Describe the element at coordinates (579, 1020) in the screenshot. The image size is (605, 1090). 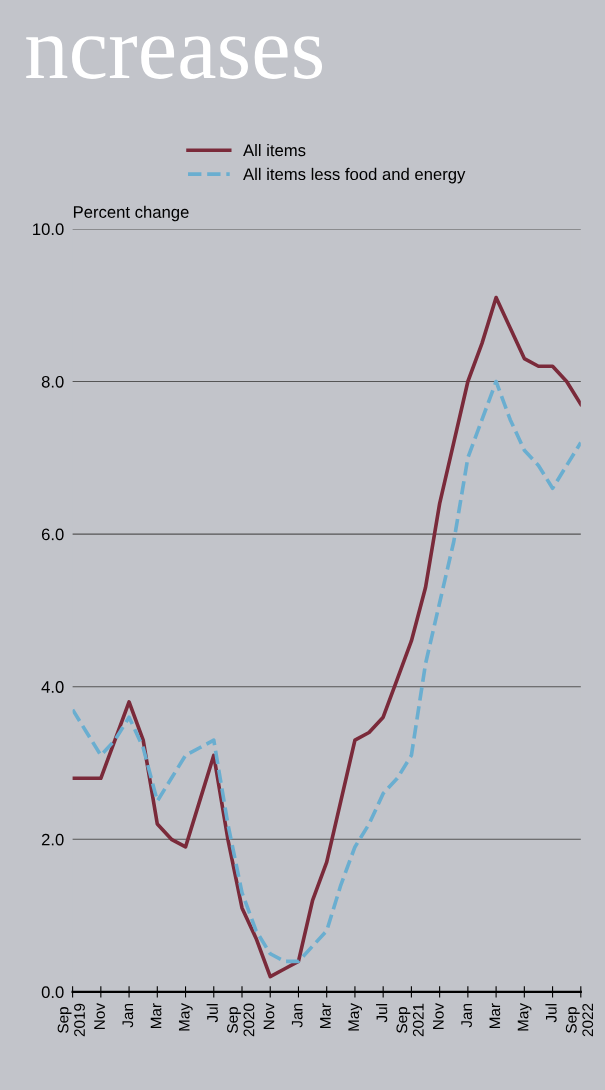
I see `x-tick-label: Sep 2022` at that location.